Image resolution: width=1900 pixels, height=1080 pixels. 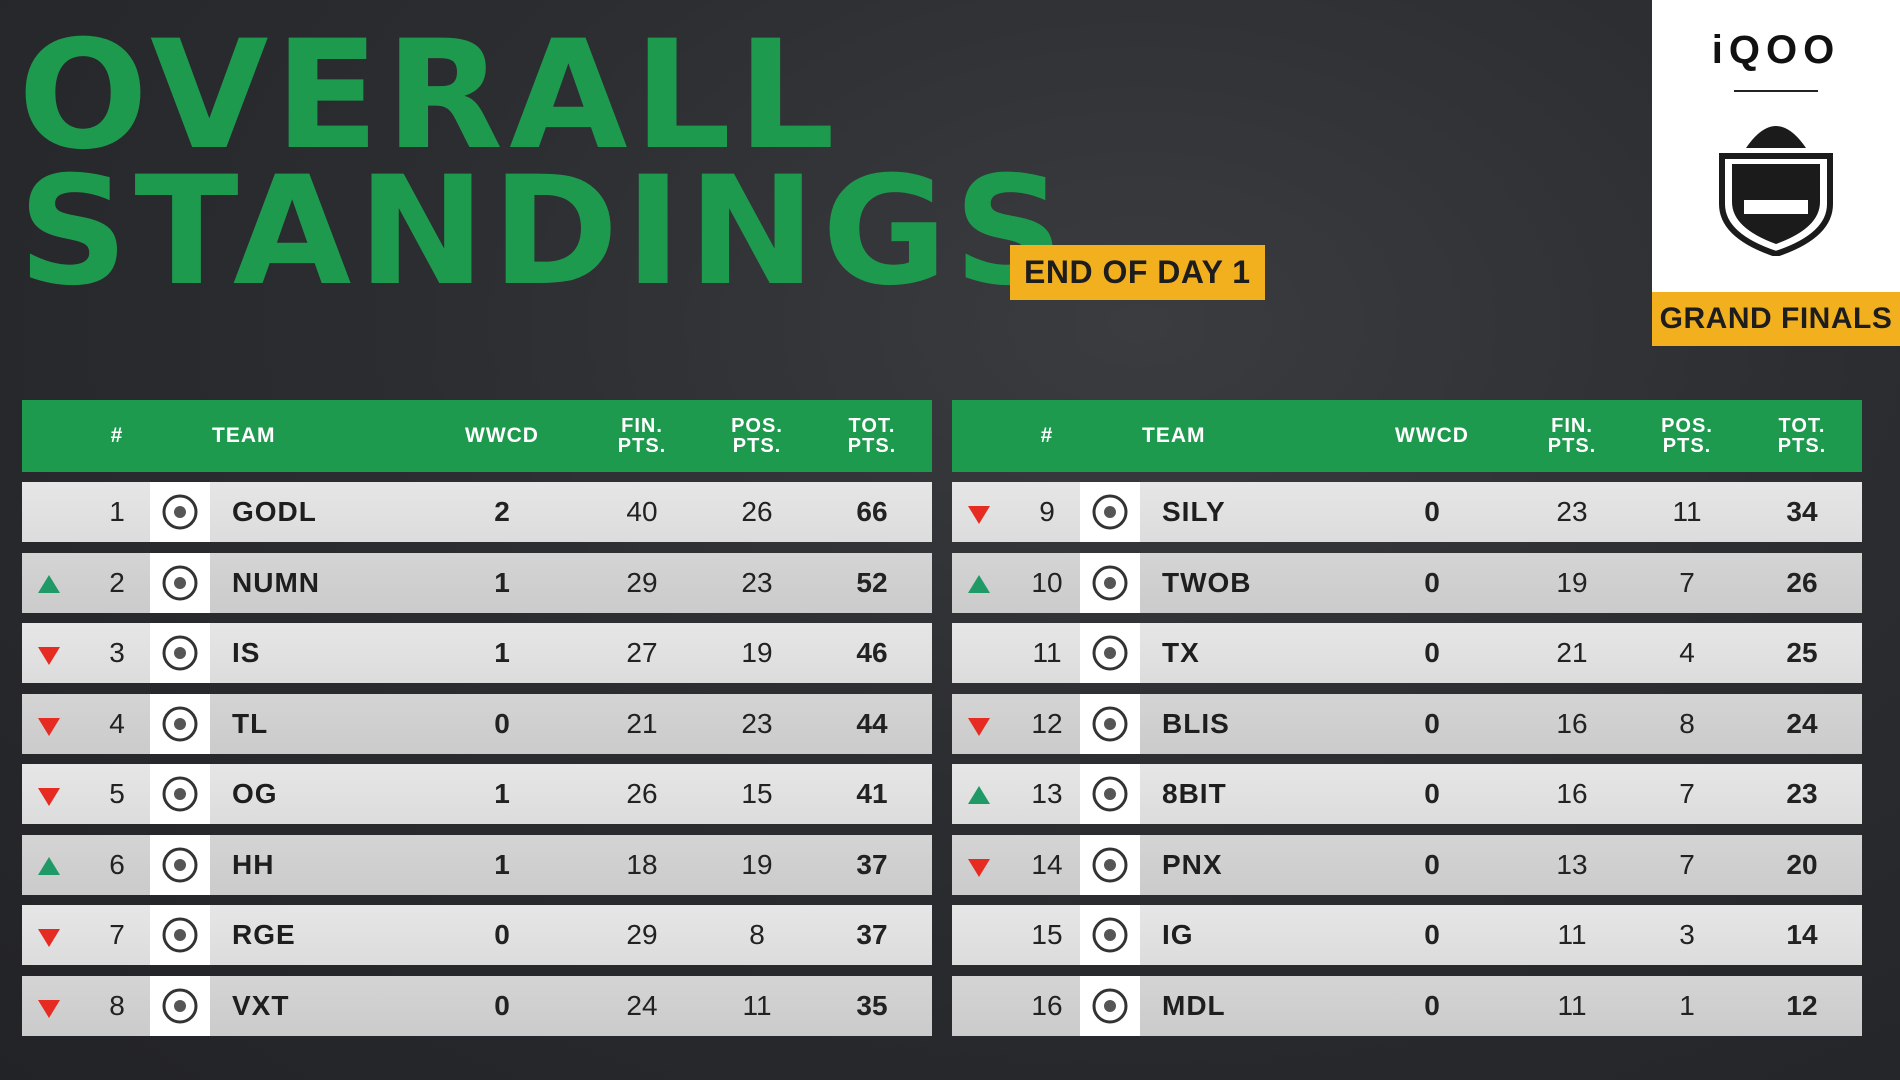 I want to click on day-badge: END OF DAY 1, so click(x=1137, y=272).